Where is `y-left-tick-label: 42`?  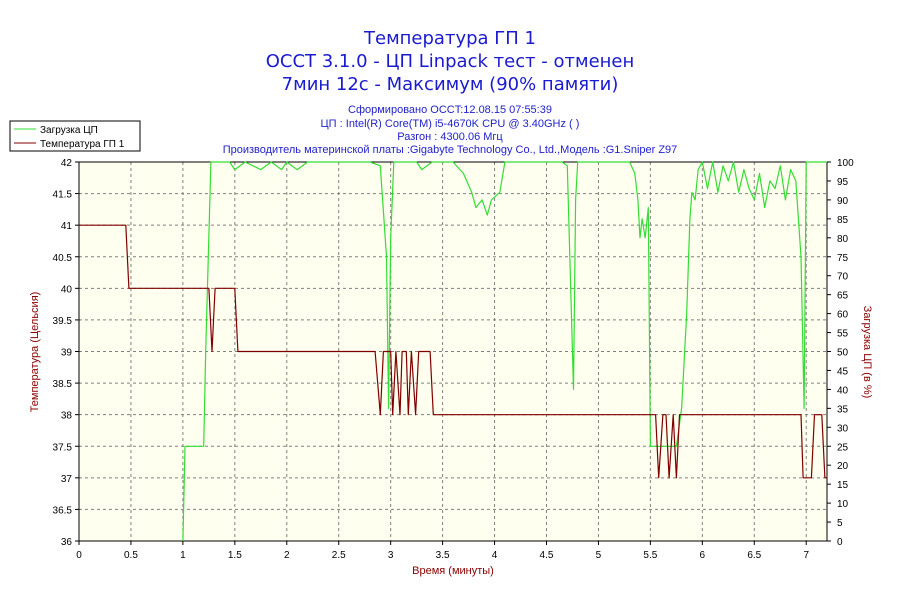 y-left-tick-label: 42 is located at coordinates (67, 163).